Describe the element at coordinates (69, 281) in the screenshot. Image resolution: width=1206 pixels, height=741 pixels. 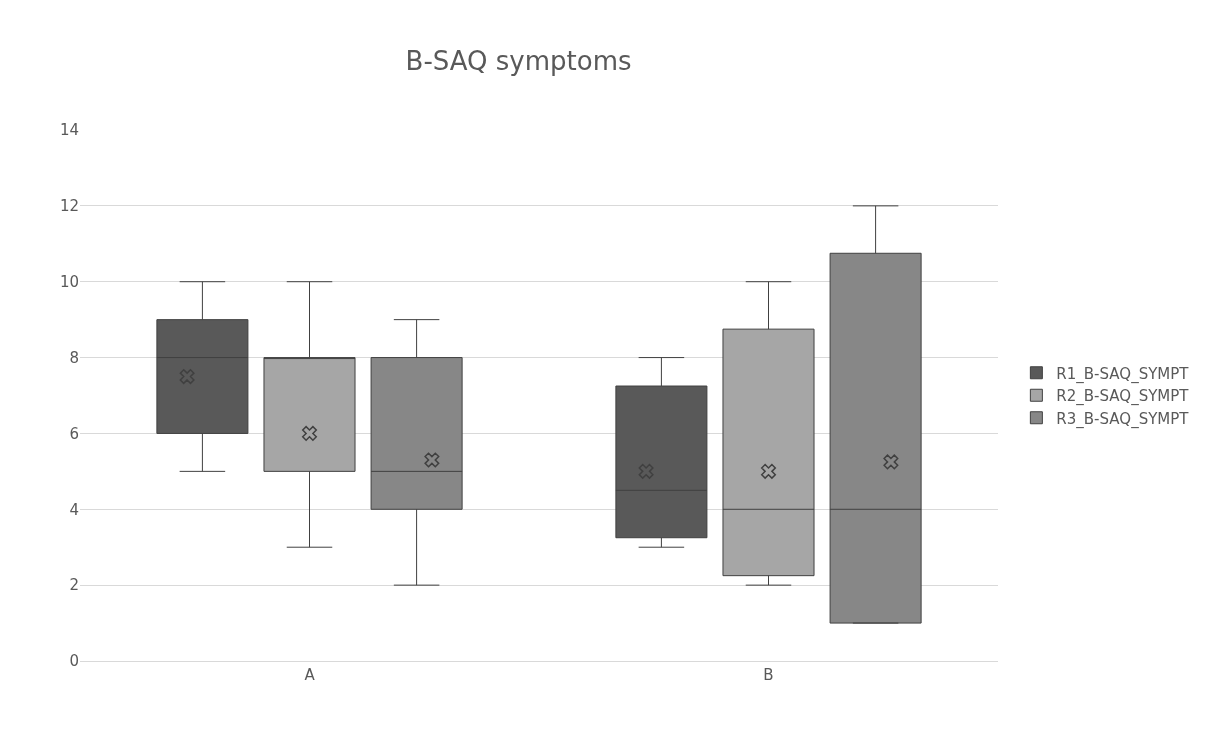
I see `y-tick-label: 10` at that location.